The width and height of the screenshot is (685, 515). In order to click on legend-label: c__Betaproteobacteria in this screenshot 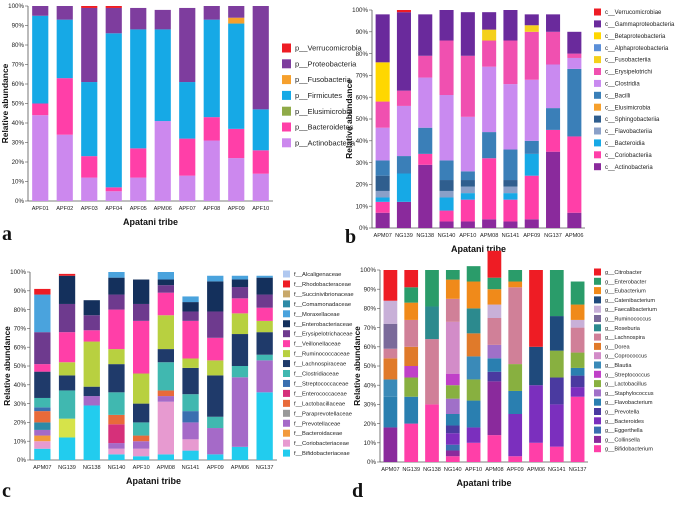, I will do `click(635, 37)`.